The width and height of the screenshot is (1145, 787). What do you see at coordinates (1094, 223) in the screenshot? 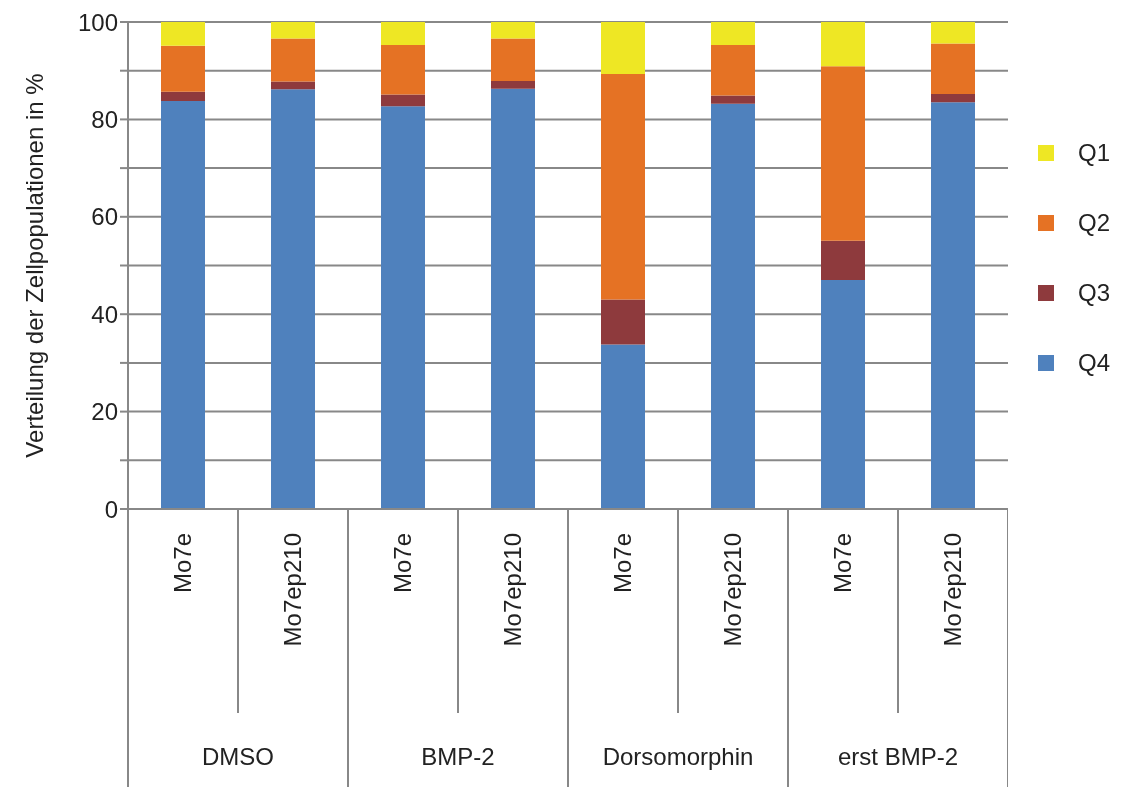
I see `legend-label: Q2` at bounding box center [1094, 223].